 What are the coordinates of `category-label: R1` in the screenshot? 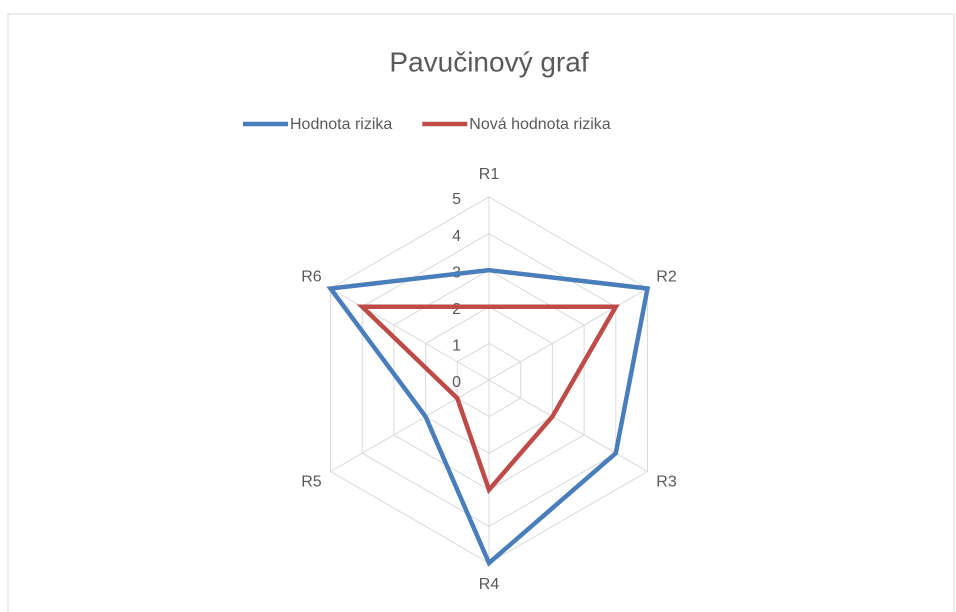 It's located at (489, 174).